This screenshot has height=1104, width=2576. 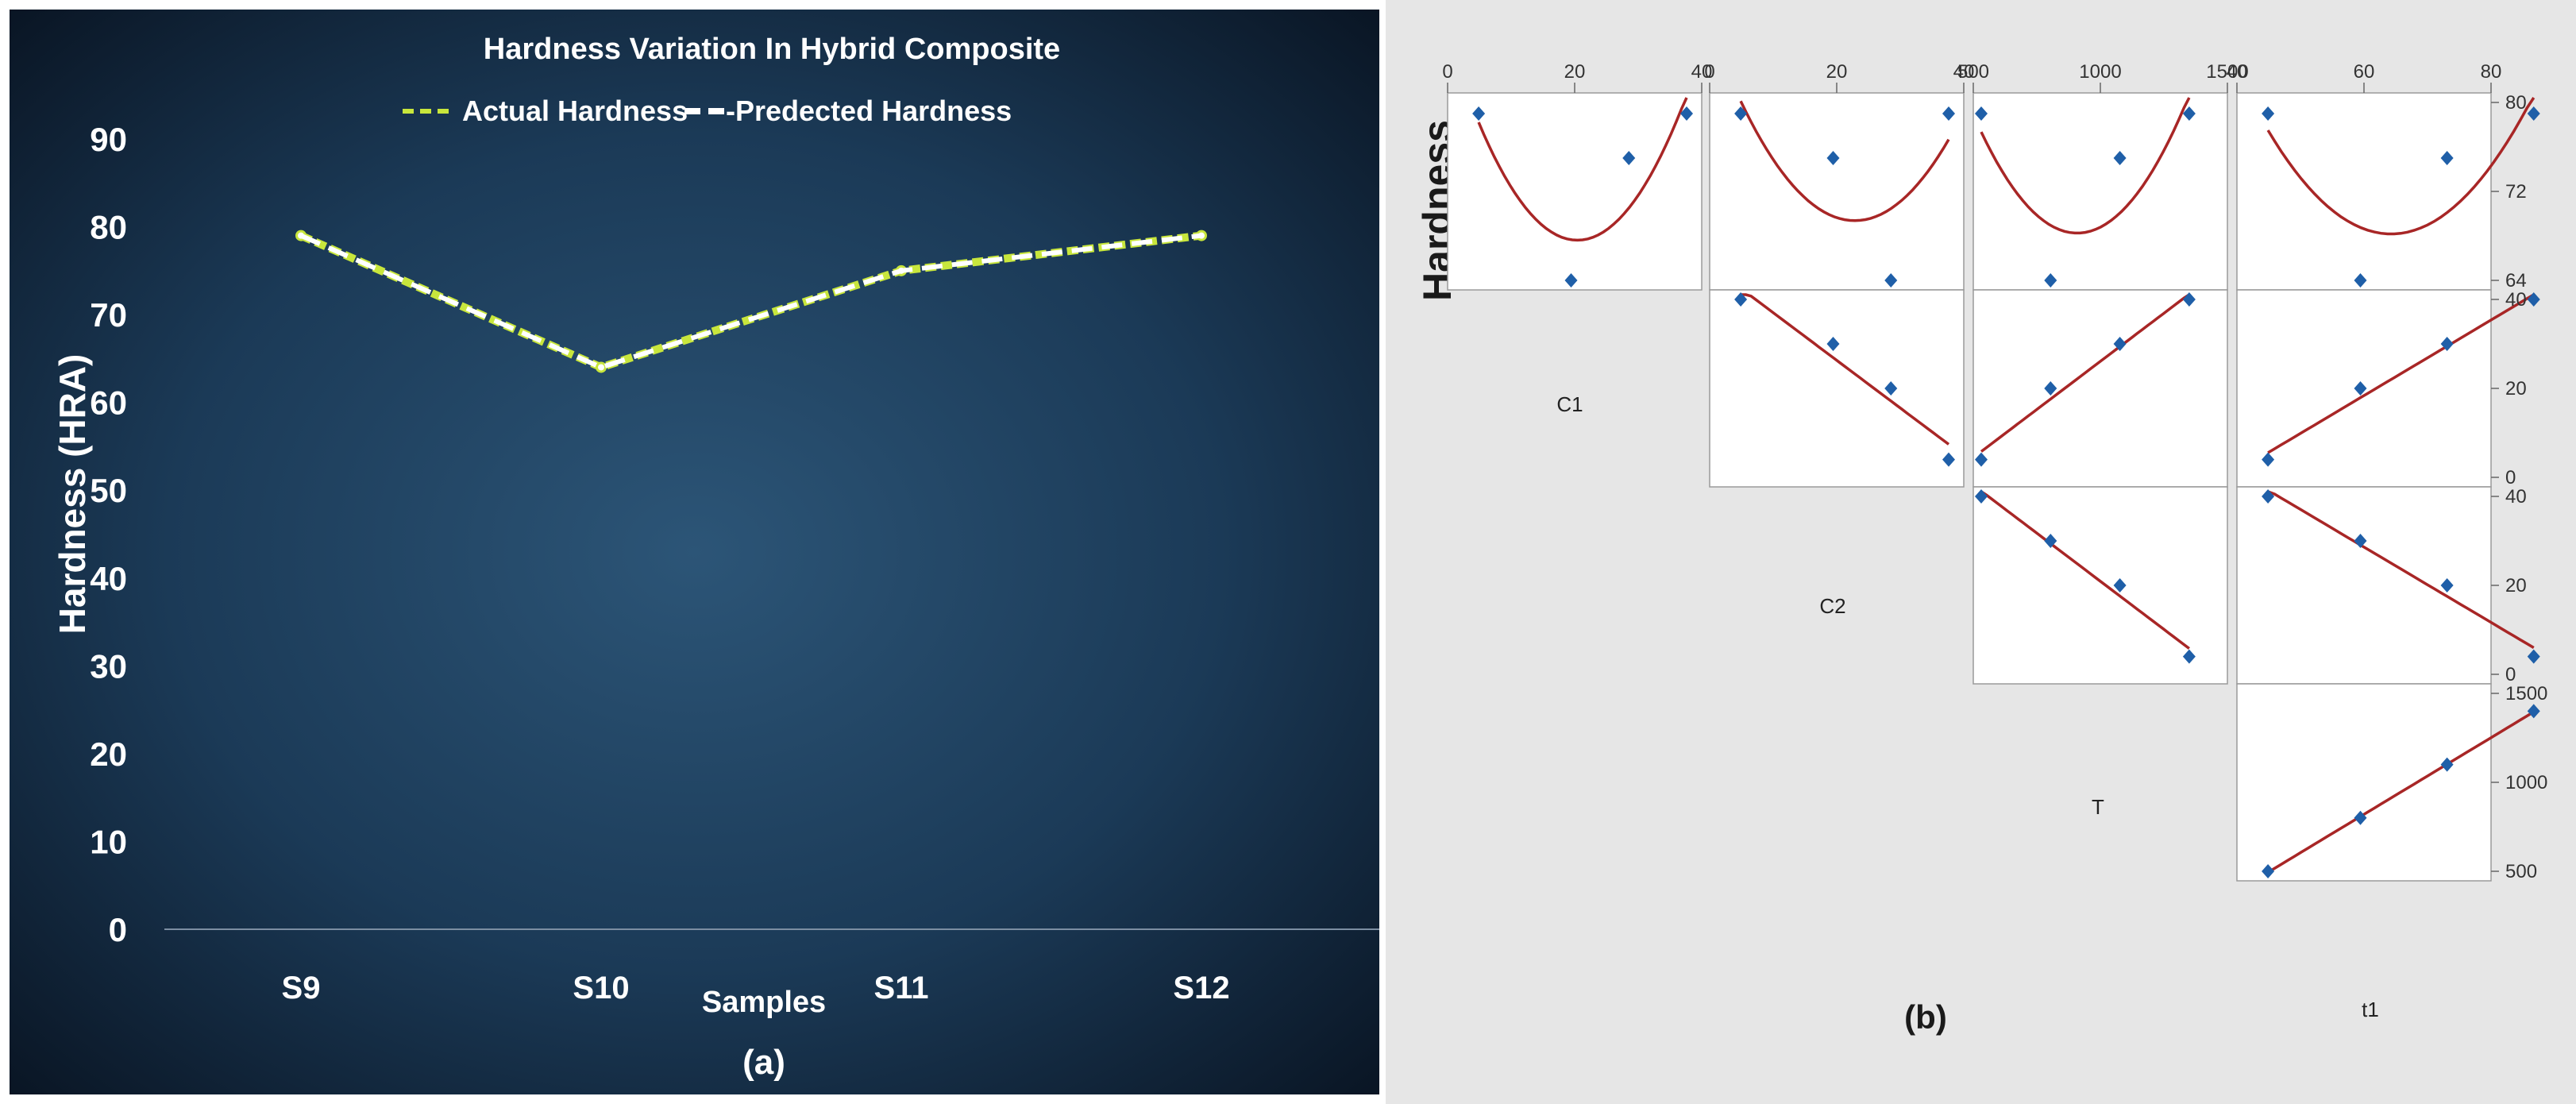 I want to click on top-axis-tick: 0, so click(x=1447, y=72).